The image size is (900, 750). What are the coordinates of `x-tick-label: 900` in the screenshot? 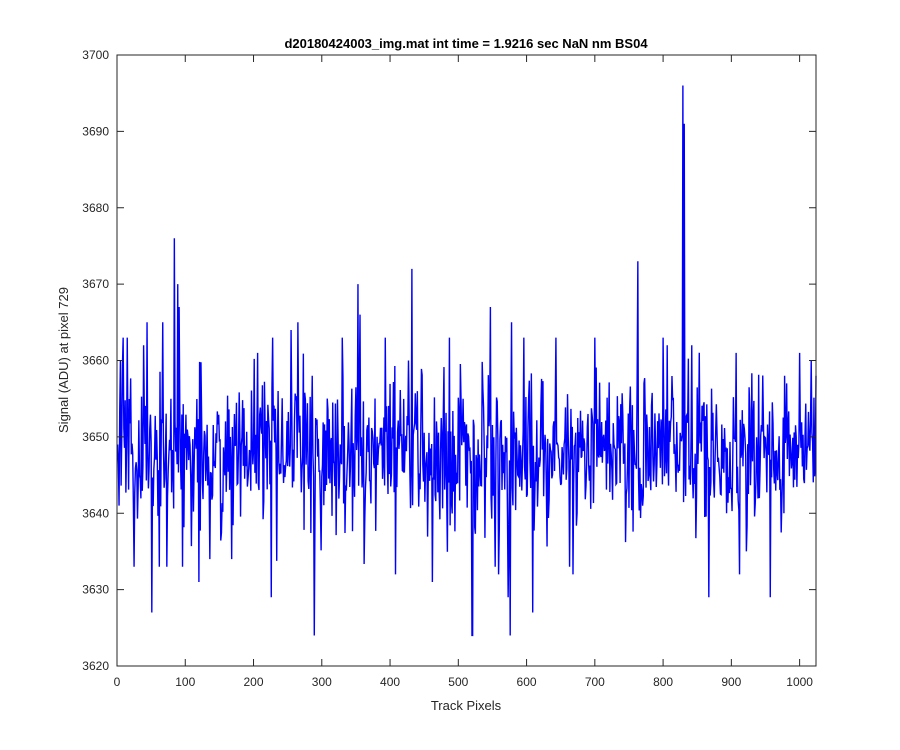 It's located at (731, 682).